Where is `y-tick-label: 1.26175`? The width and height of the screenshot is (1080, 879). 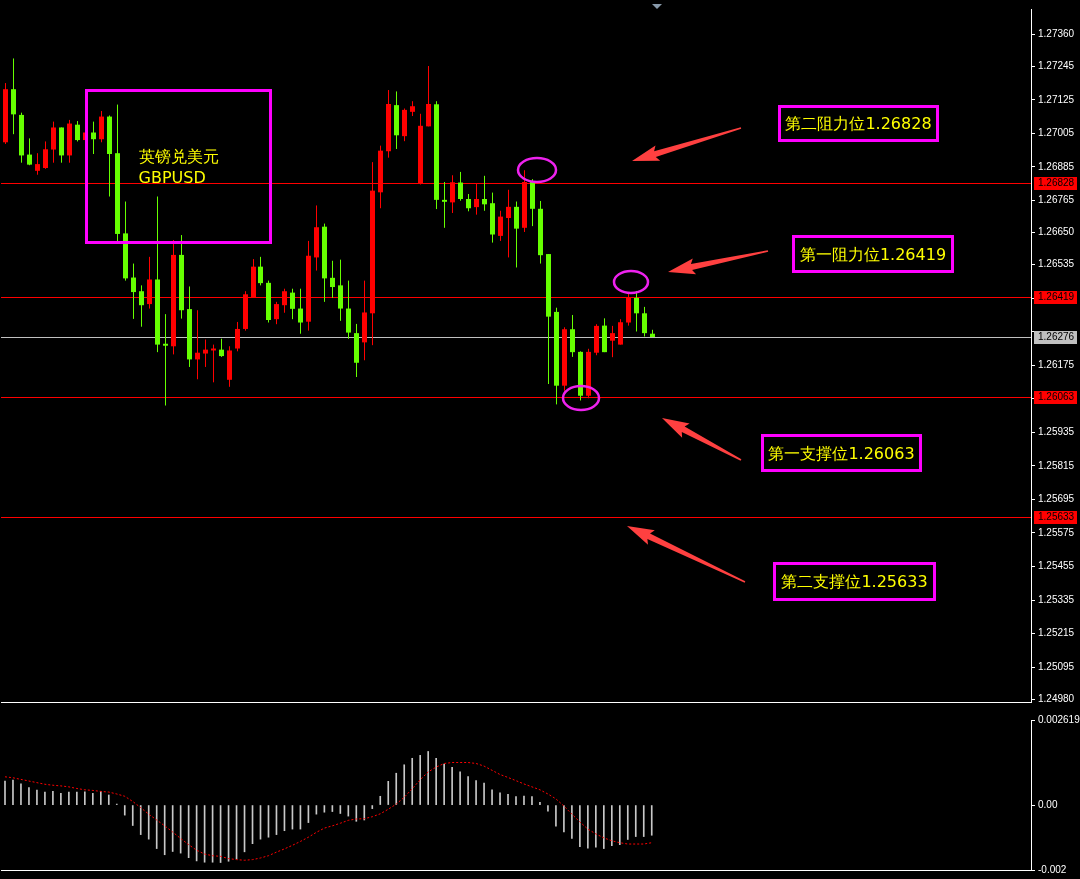
y-tick-label: 1.26175 is located at coordinates (1056, 365).